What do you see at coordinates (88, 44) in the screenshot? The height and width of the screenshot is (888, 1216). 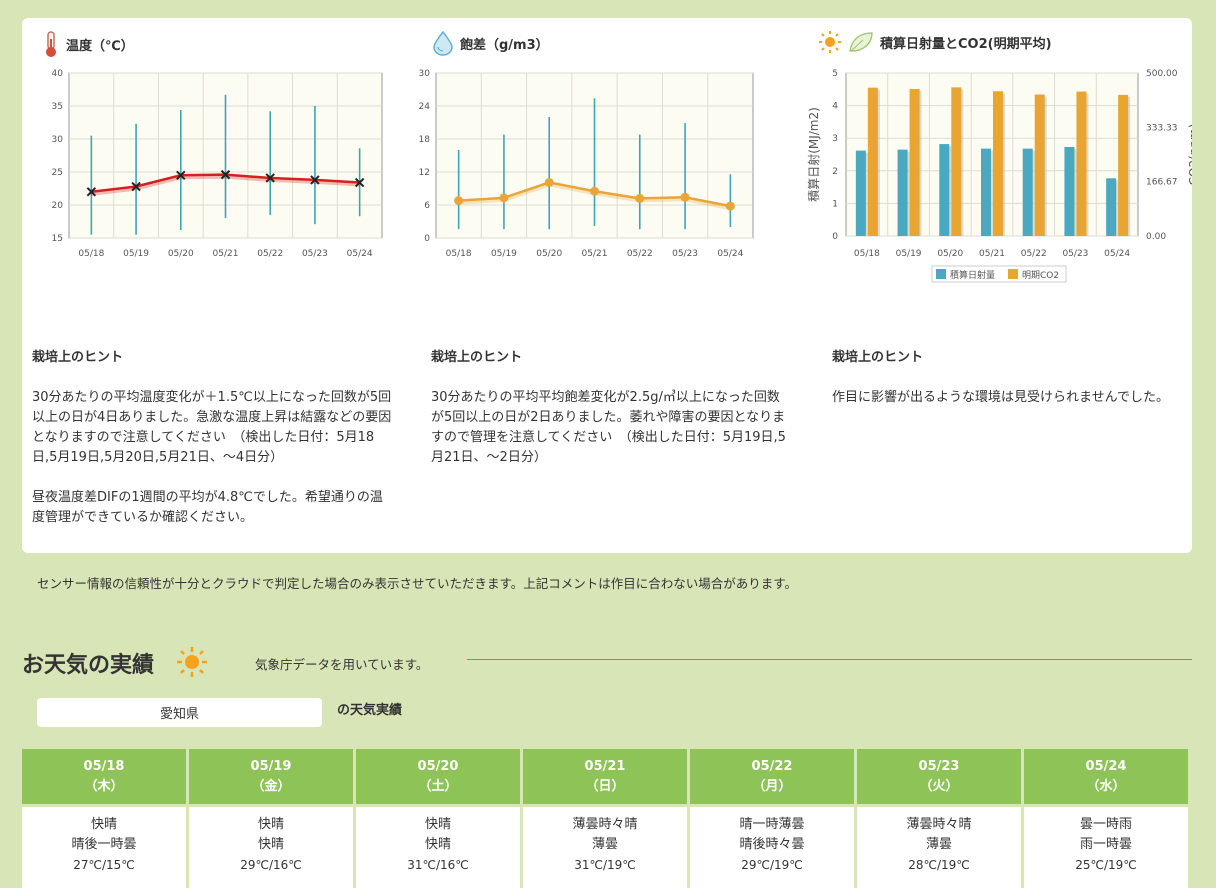 I see `temperature-chart-title: 温度（℃）` at bounding box center [88, 44].